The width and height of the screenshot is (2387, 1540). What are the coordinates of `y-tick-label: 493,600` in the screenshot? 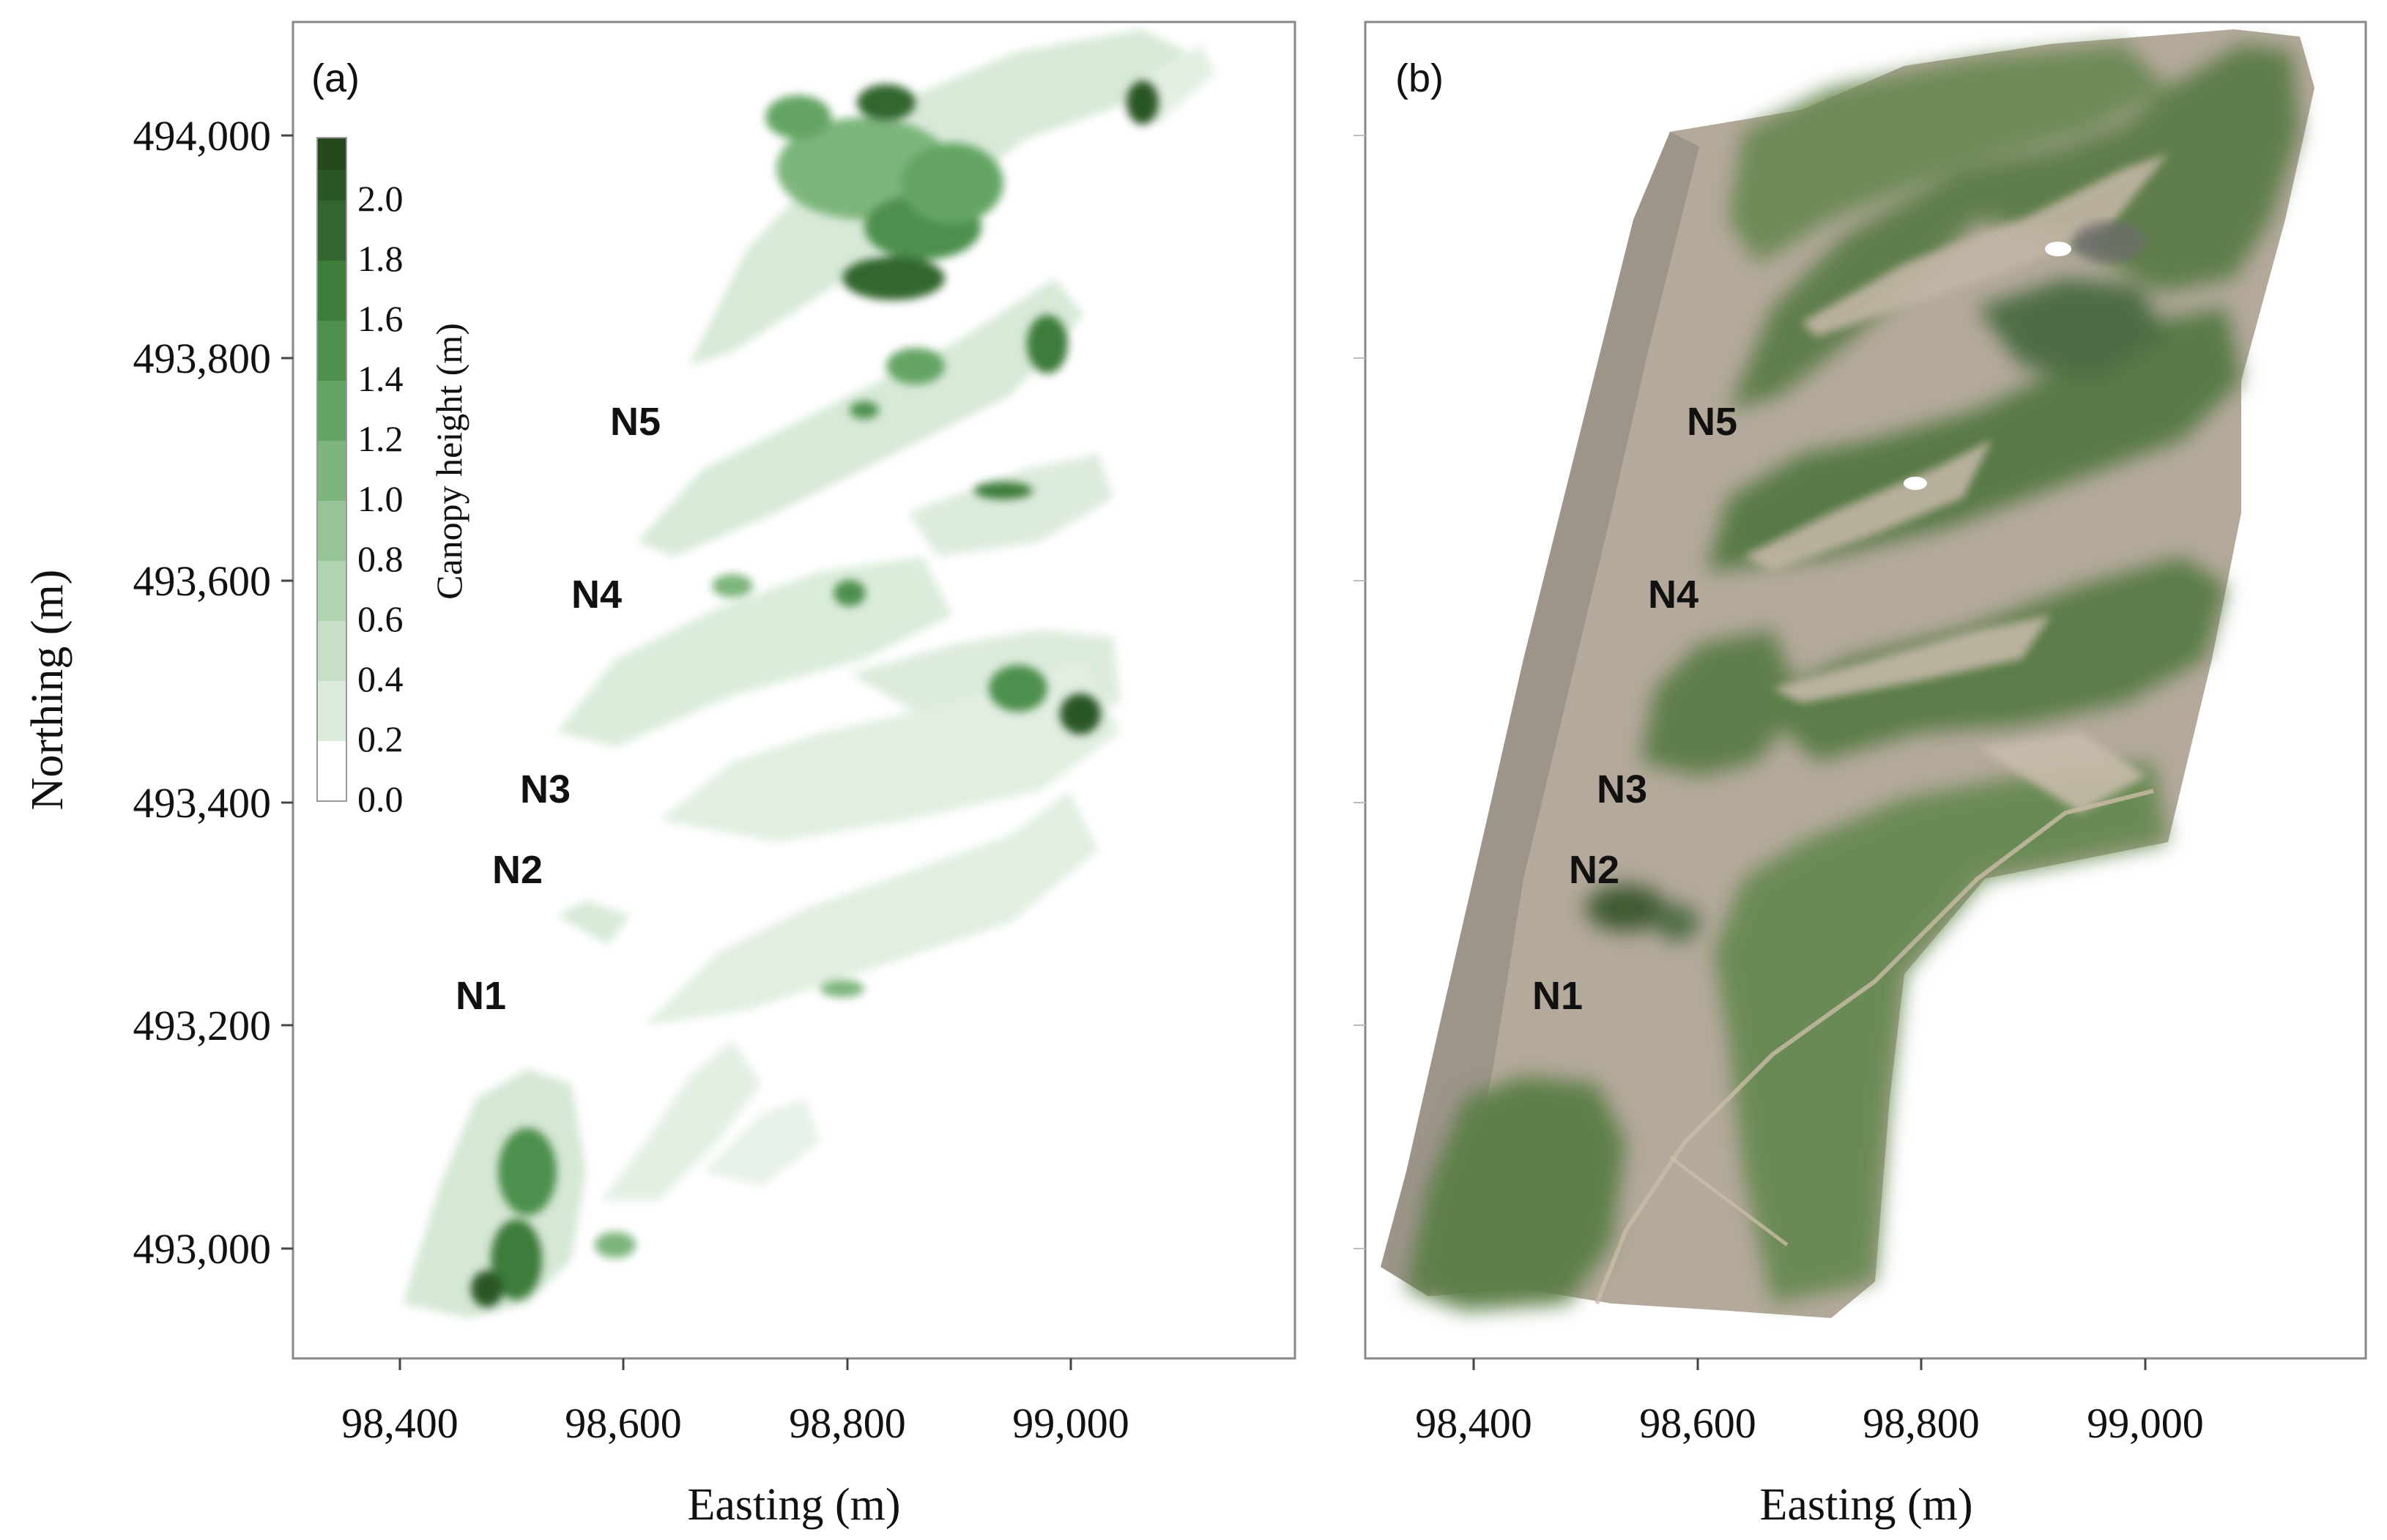 It's located at (202, 581).